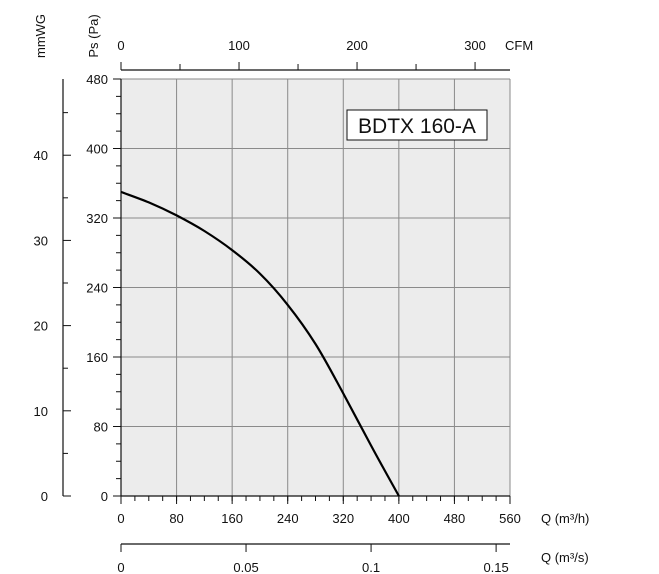 The height and width of the screenshot is (574, 659). Describe the element at coordinates (245, 567) in the screenshot. I see `m3s-tick-label: 0.05` at that location.